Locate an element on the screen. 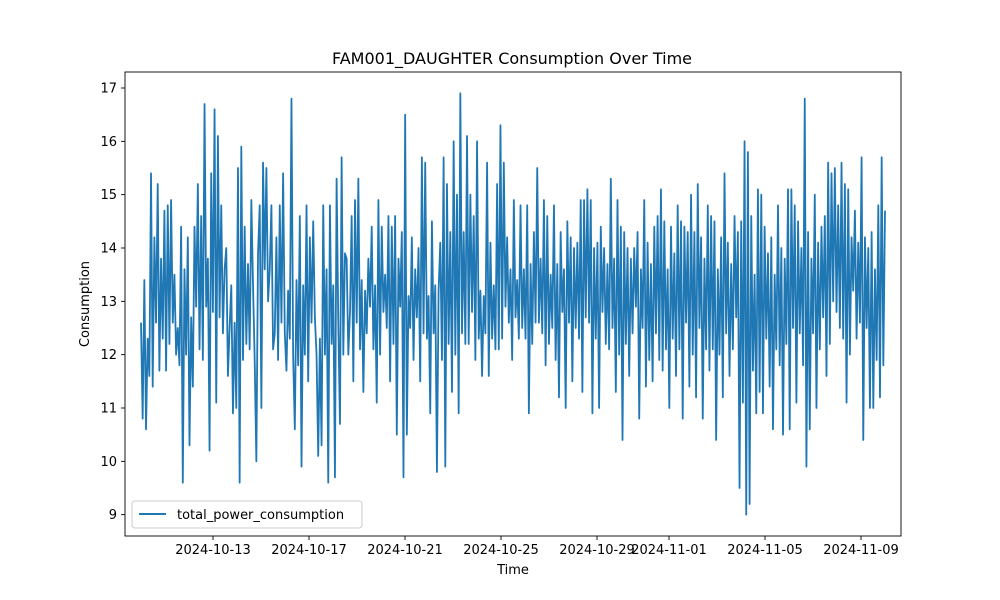 This screenshot has width=1000, height=600. y-tick-label: 16 is located at coordinates (108, 142).